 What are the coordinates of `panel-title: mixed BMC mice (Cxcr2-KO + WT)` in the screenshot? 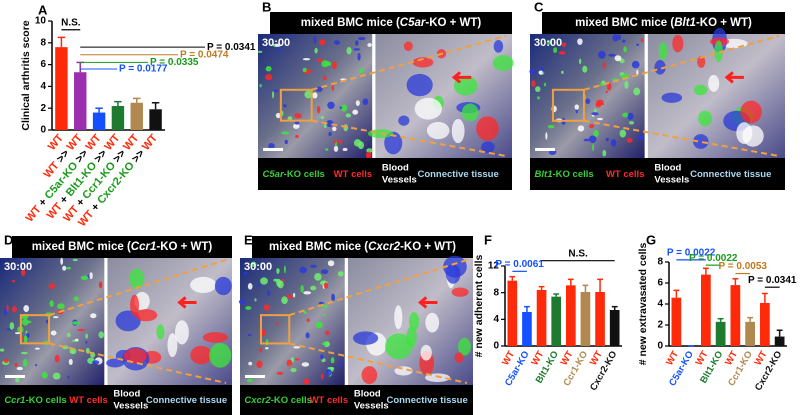 It's located at (362, 247).